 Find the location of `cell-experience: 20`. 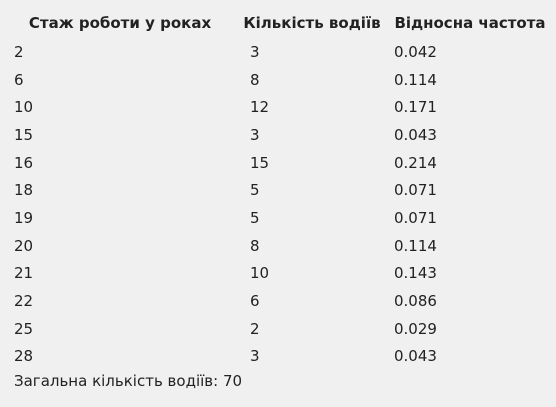

cell-experience: 20 is located at coordinates (24, 245).